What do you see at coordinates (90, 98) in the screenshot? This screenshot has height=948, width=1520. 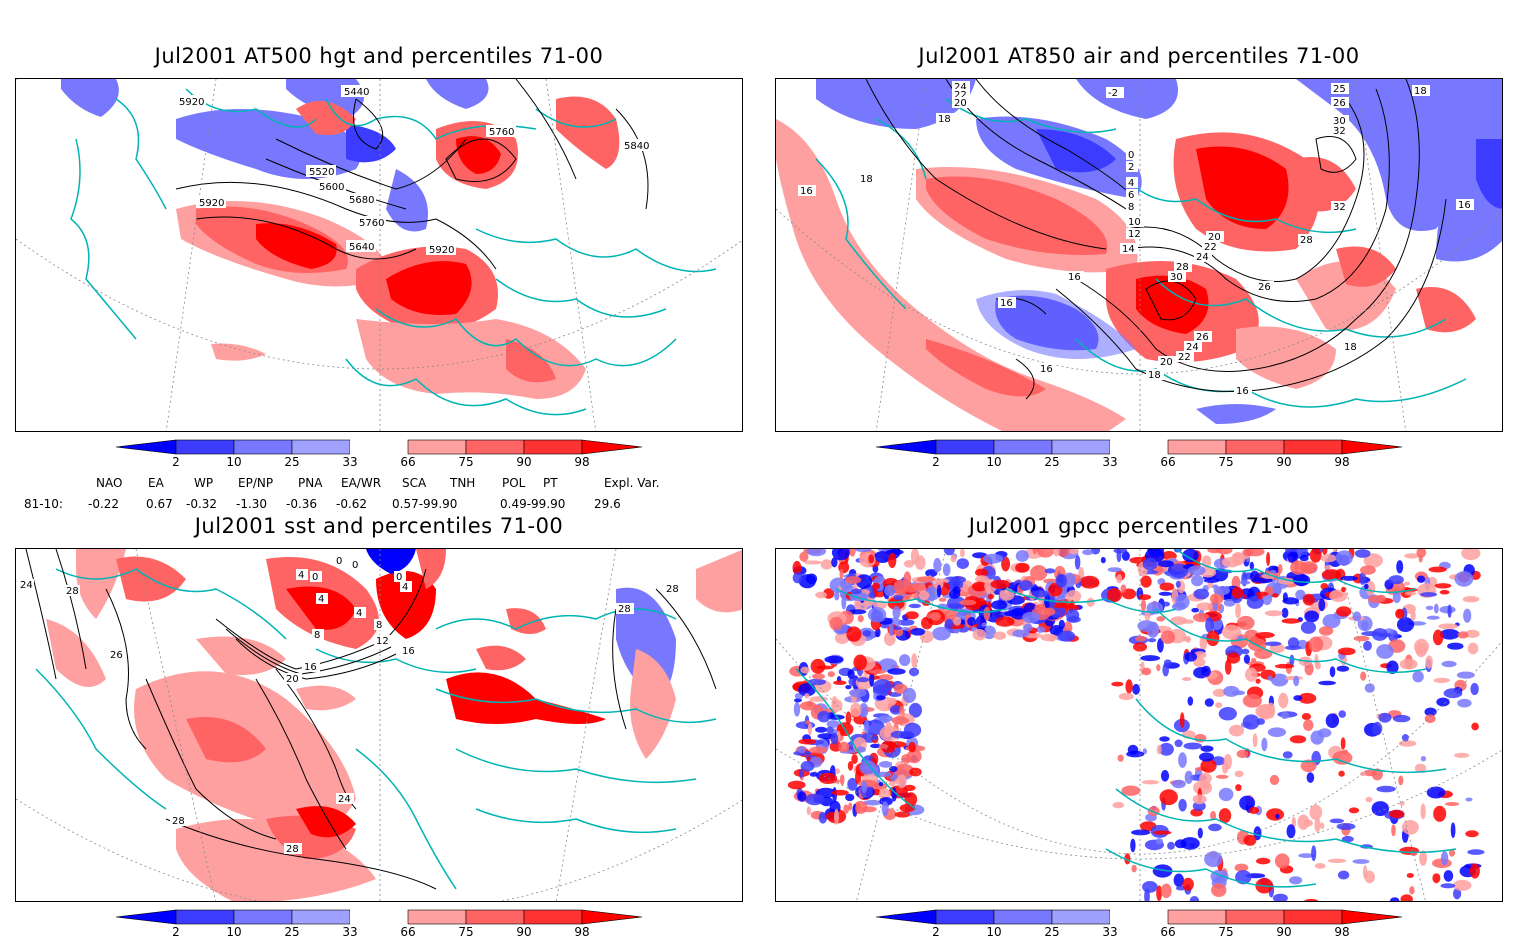 I see `blue-anomaly` at bounding box center [90, 98].